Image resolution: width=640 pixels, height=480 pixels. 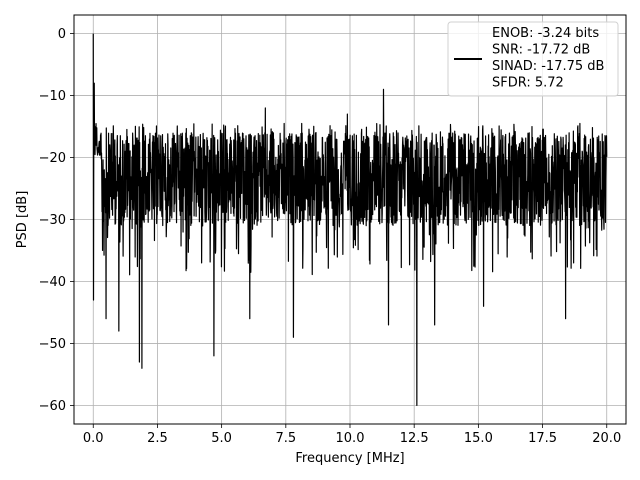 What do you see at coordinates (52, 96) in the screenshot?
I see `y-tick-label: −10` at bounding box center [52, 96].